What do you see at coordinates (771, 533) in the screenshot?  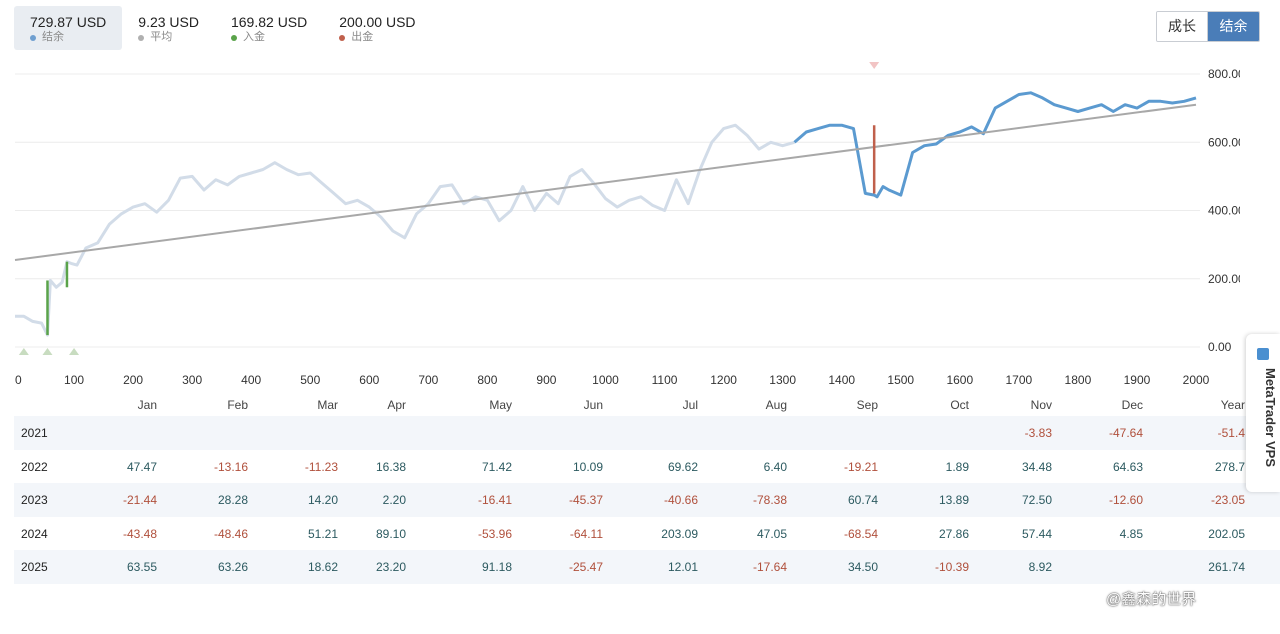 I see `table-cell: 47.05` at bounding box center [771, 533].